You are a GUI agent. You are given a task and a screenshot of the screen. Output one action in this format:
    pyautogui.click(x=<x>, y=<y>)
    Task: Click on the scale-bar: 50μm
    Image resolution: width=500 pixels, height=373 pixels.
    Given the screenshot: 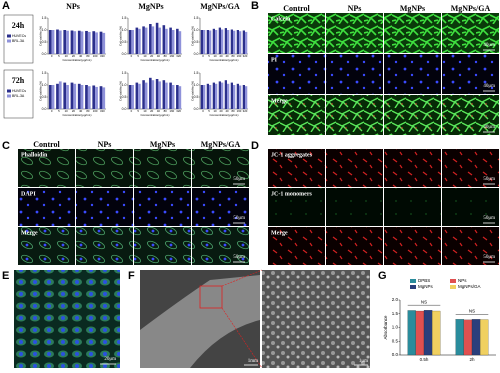 What is the action you would take?
    pyautogui.click(x=489, y=257)
    